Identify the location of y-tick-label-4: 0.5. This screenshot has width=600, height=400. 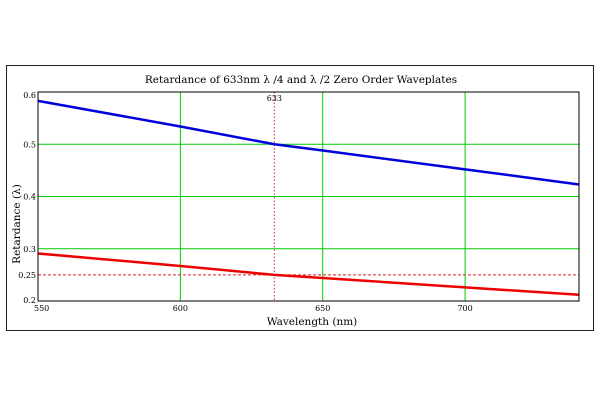
(29, 144).